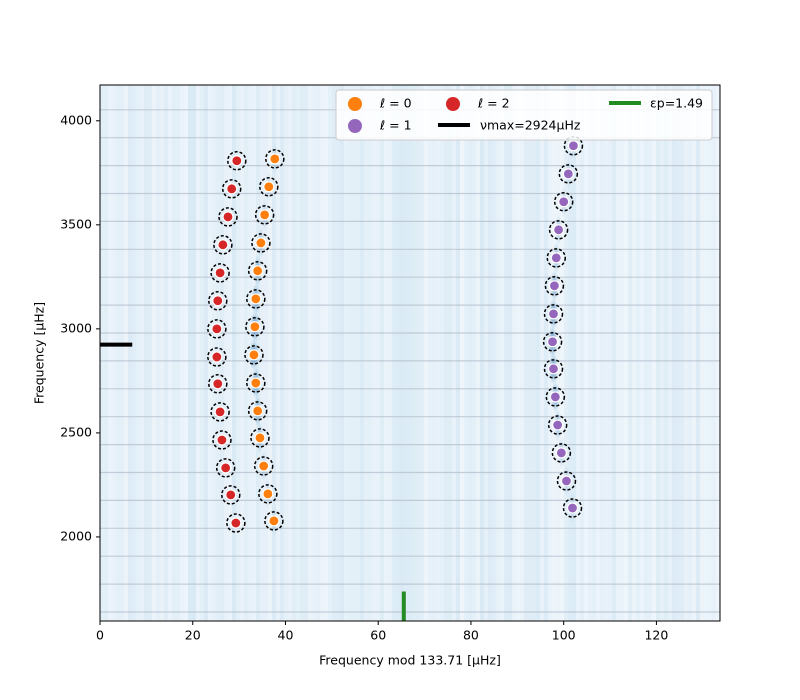 Image resolution: width=800 pixels, height=700 pixels. Describe the element at coordinates (395, 125) in the screenshot. I see `legend-label: ℓ = 1` at that location.